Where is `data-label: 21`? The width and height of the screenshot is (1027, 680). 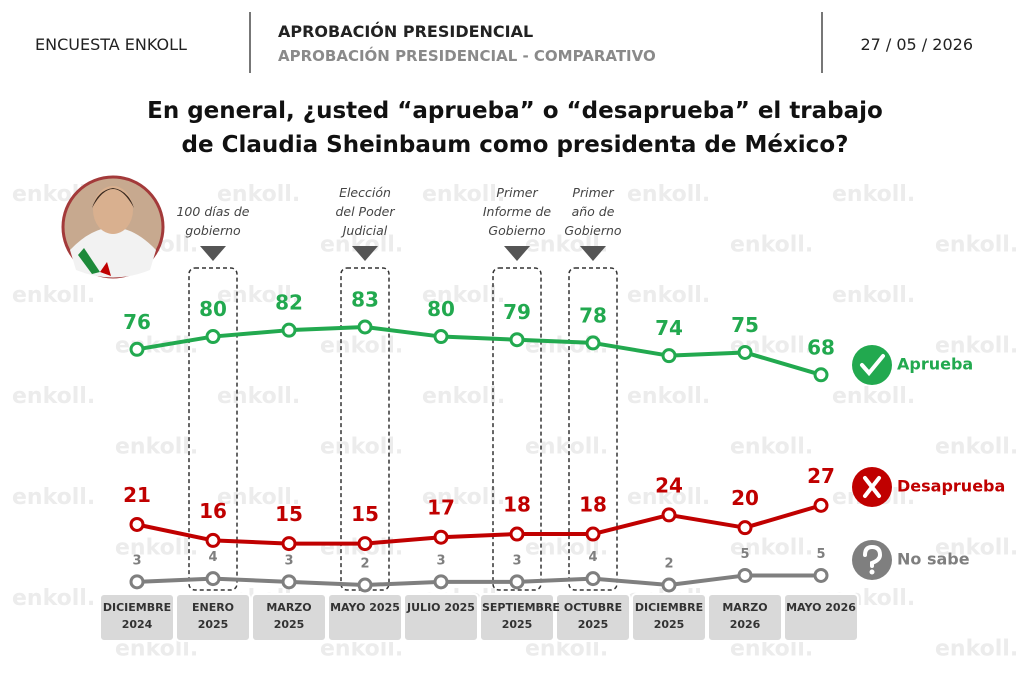 data-label: 21 is located at coordinates (137, 495).